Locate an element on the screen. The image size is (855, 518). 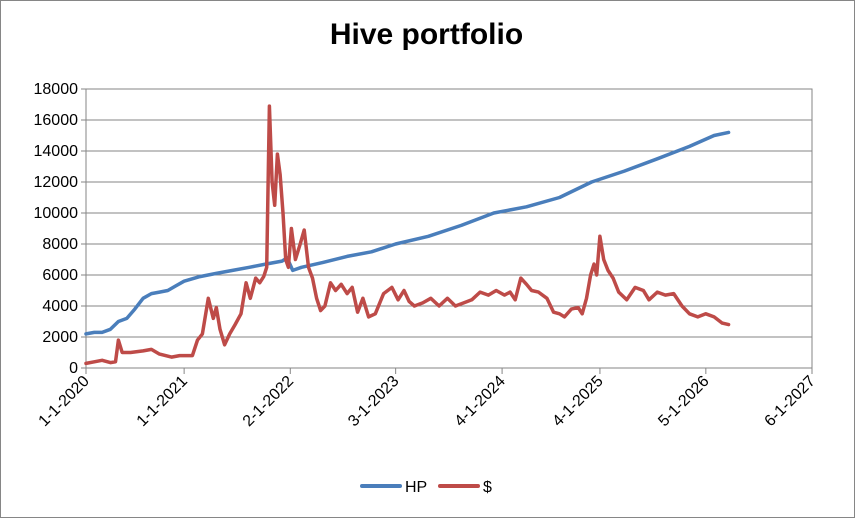
y-tick-label: 6000 is located at coordinates (60, 275).